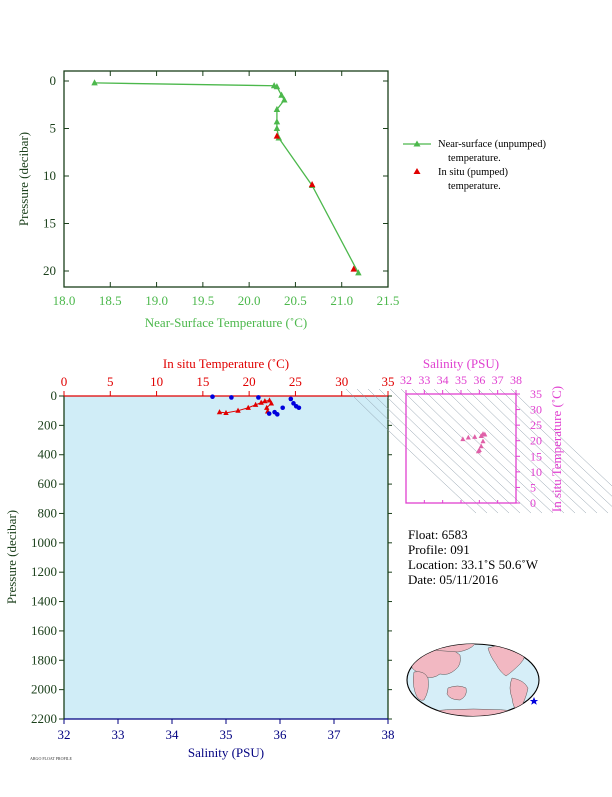 The width and height of the screenshot is (612, 797). What do you see at coordinates (533, 503) in the screenshot?
I see `ts-y-tick-label: 0` at bounding box center [533, 503].